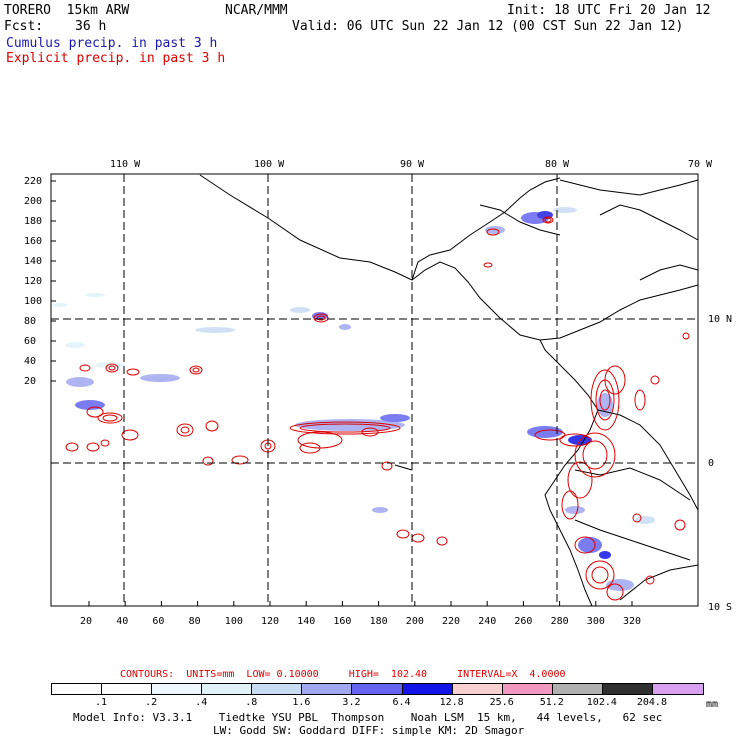 The width and height of the screenshot is (740, 740). I want to click on y-tick-label: 60, so click(30, 341).